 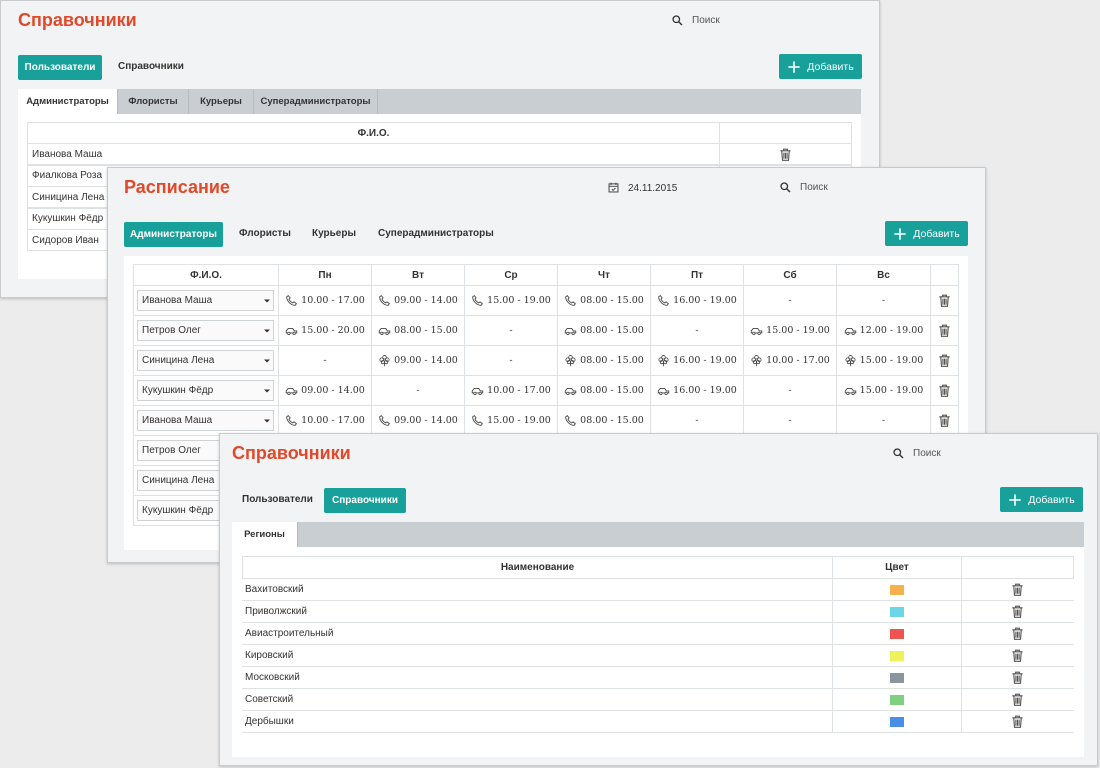 I want to click on name-select: Синицина Лена, so click(x=205, y=360).